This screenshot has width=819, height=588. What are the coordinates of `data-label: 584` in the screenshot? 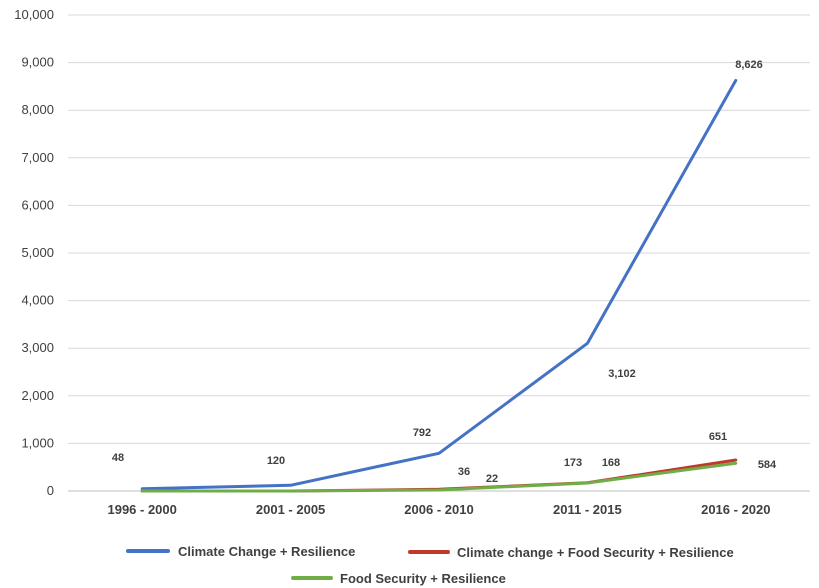 It's located at (767, 465).